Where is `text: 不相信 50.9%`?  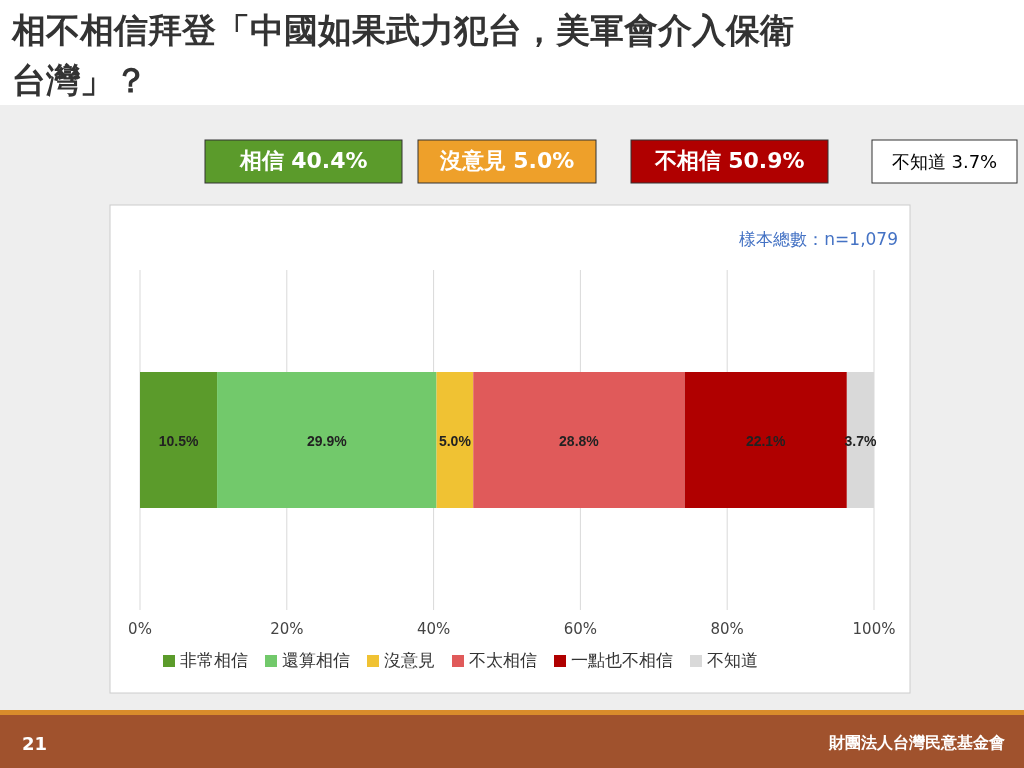
text: 不相信 50.9% is located at coordinates (729, 160).